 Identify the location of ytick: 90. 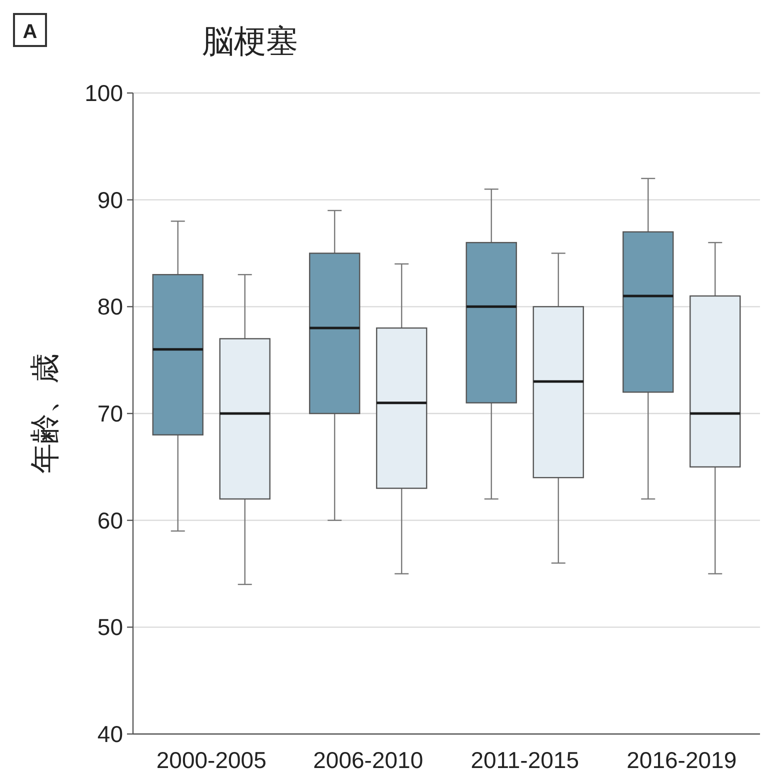
(110, 199).